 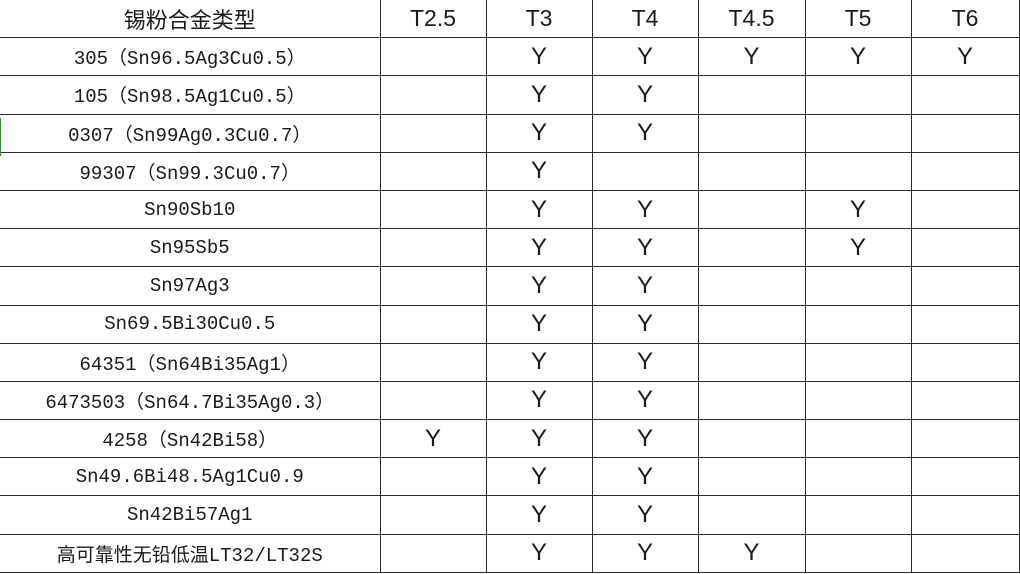 What do you see at coordinates (965, 19) in the screenshot?
I see `column-header-t6: T6` at bounding box center [965, 19].